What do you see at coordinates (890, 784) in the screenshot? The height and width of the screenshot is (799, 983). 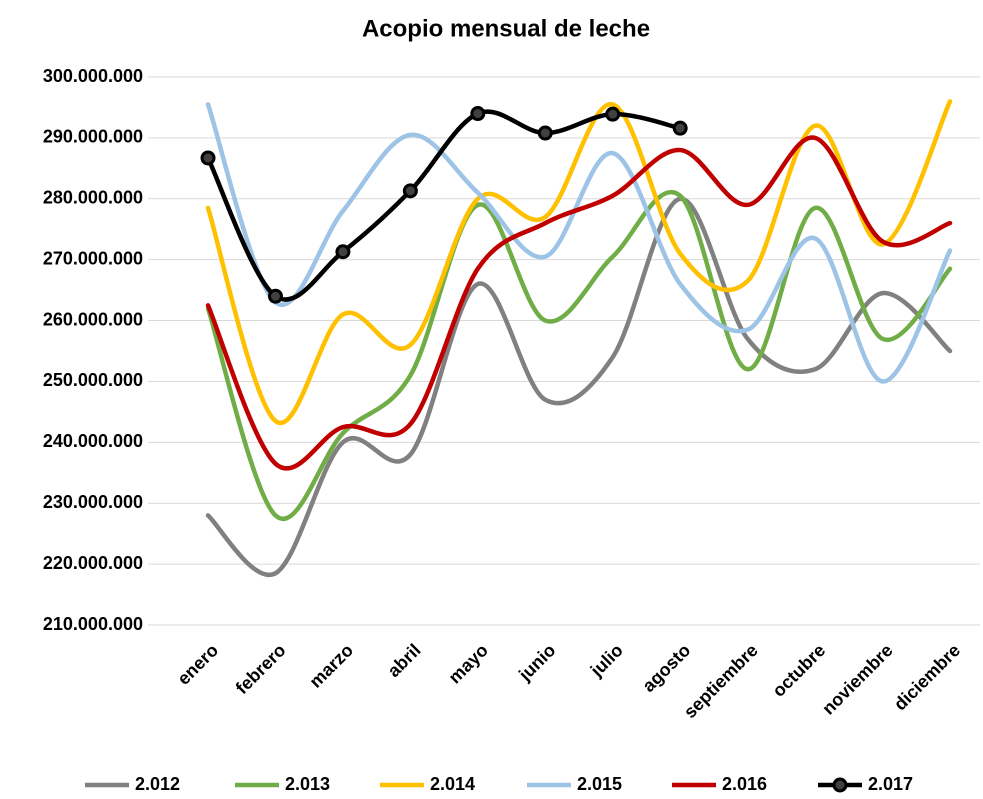 I see `legend-label: 2.017` at bounding box center [890, 784].